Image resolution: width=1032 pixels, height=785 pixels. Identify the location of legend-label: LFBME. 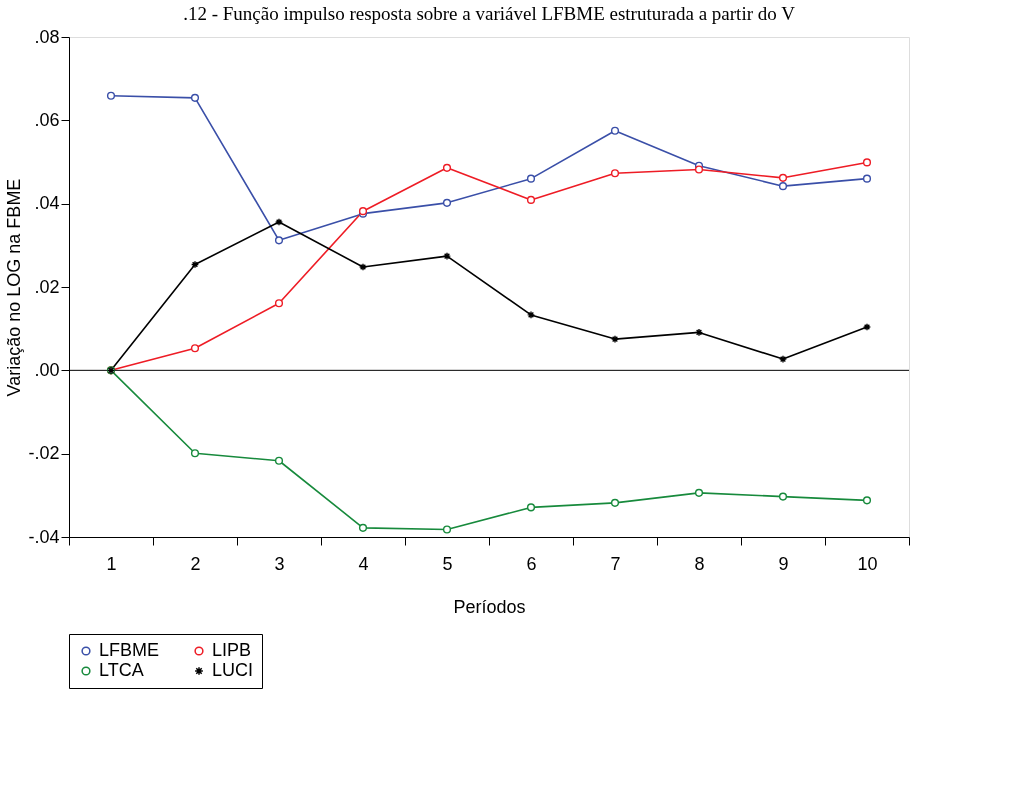
(129, 650).